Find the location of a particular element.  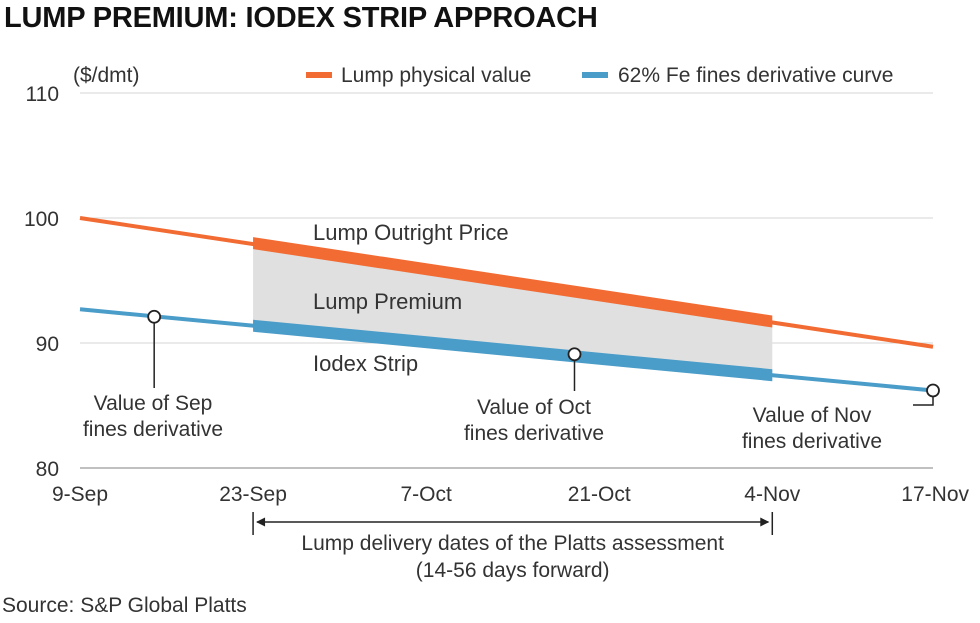

marker-connector is located at coordinates (923, 401).